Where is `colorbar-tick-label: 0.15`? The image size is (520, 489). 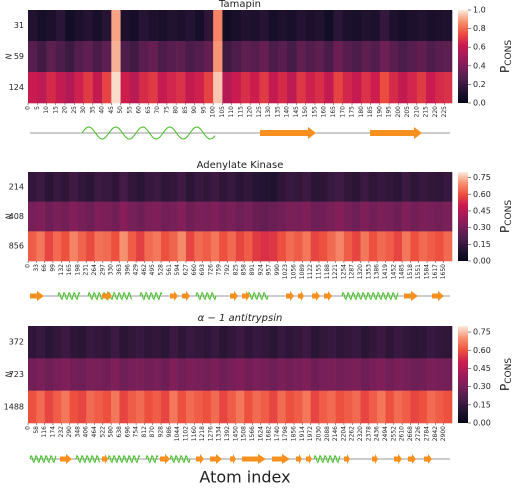 colorbar-tick-label: 0.15 is located at coordinates (482, 244).